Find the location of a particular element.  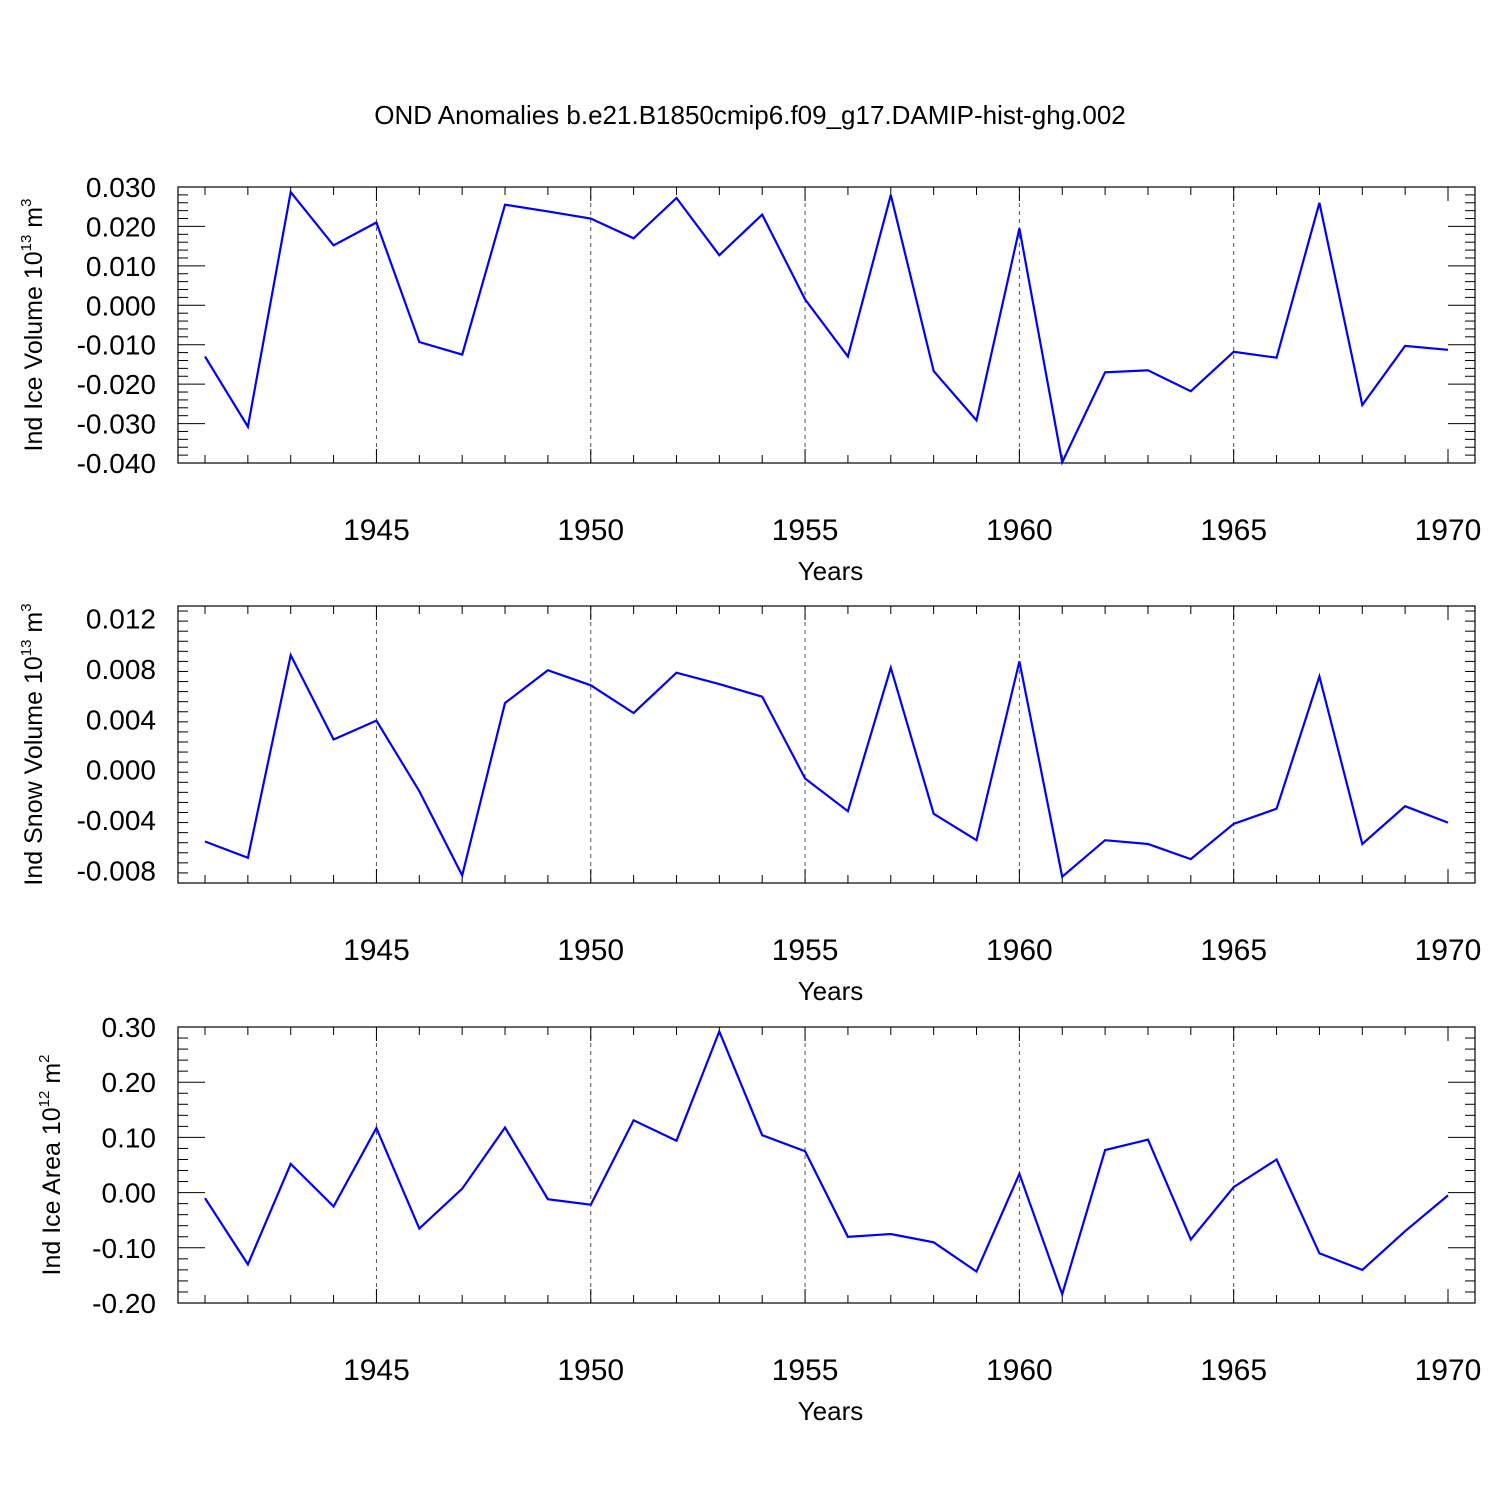

y-tick-label: -0.008 is located at coordinates (116, 870).